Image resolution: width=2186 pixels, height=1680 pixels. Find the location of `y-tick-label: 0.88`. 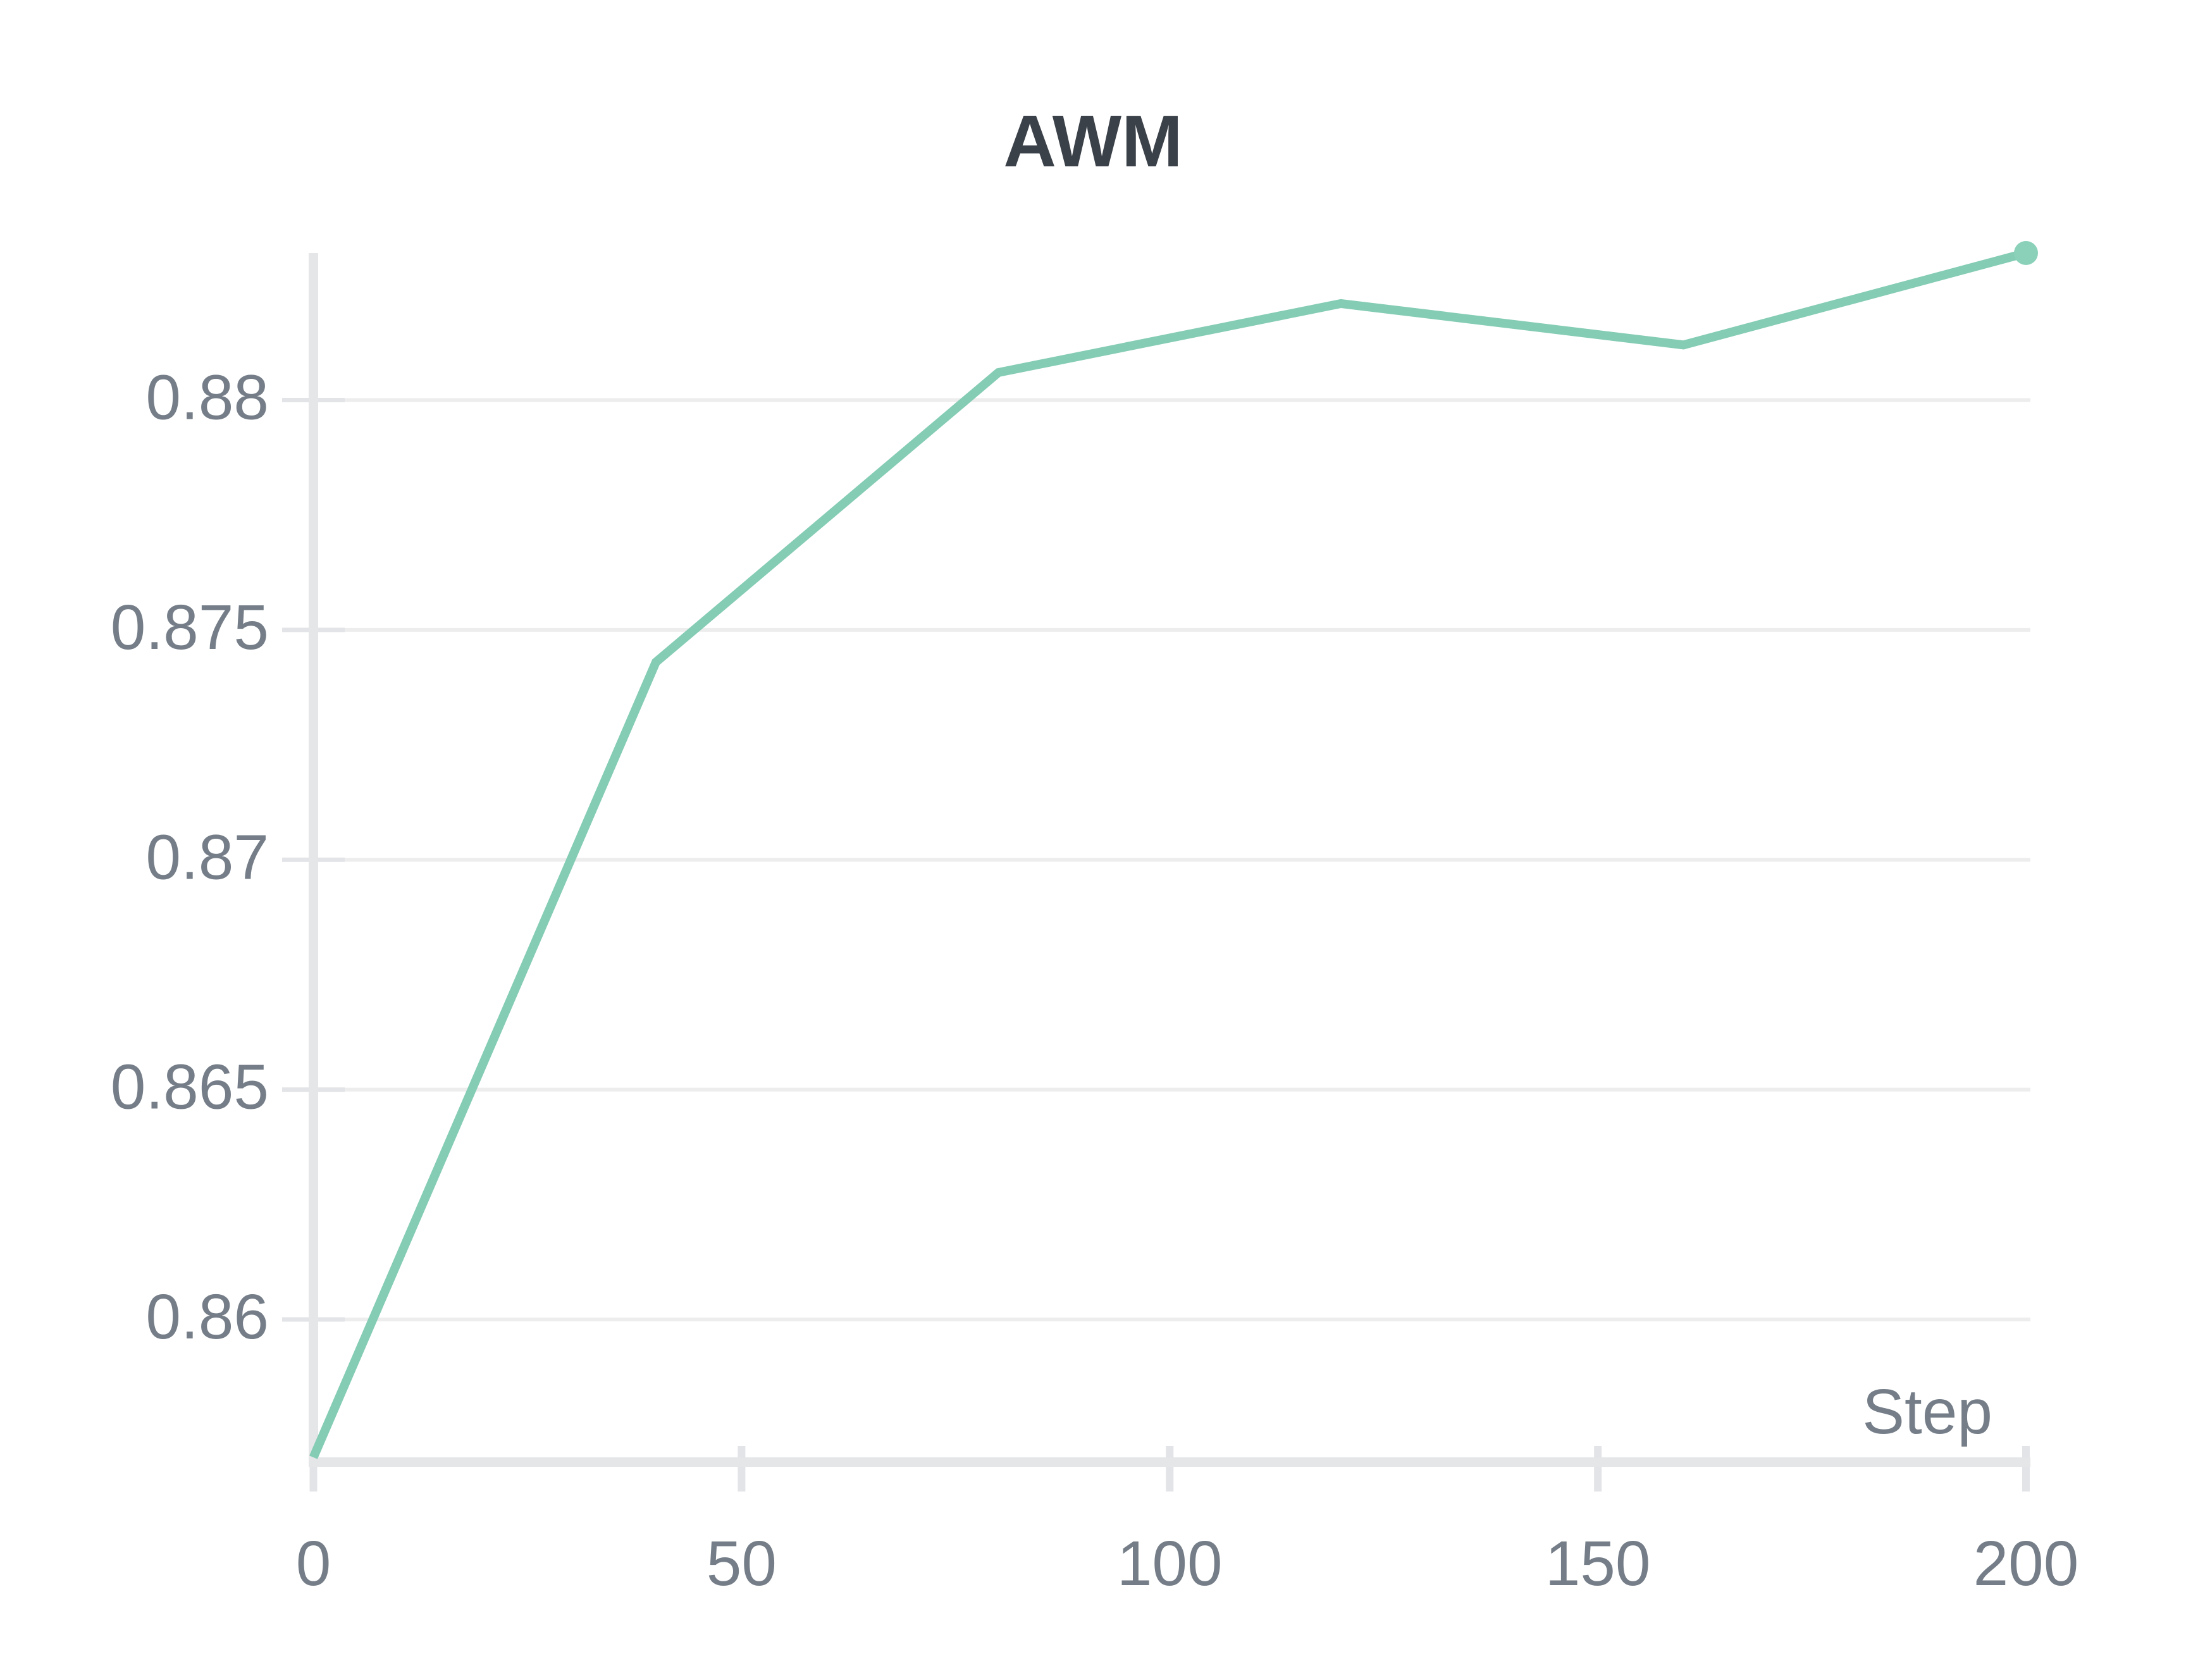

y-tick-label: 0.88 is located at coordinates (207, 397).